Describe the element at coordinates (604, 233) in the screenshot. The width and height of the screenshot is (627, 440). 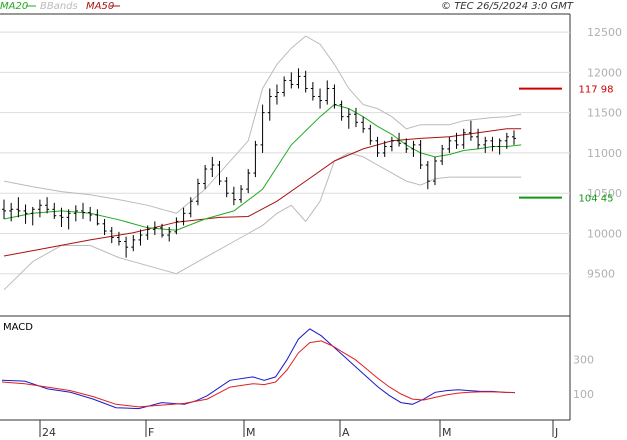
I see `y-tick-label: 10000` at that location.